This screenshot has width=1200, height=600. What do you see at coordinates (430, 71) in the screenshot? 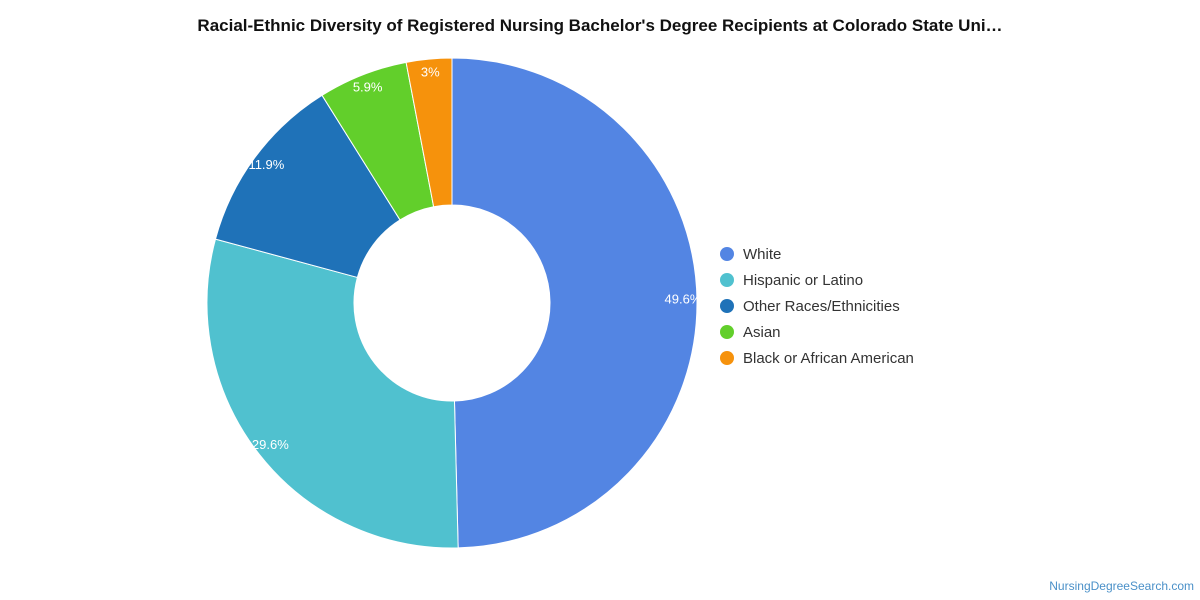
I see `slice-label-black-or-african-american: 3%` at bounding box center [430, 71].